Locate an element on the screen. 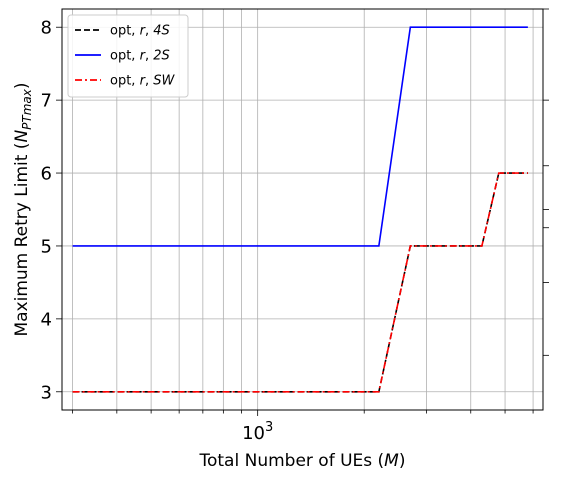 The image size is (562, 478). legend-entry-2: opt, r, 2S is located at coordinates (140, 56).